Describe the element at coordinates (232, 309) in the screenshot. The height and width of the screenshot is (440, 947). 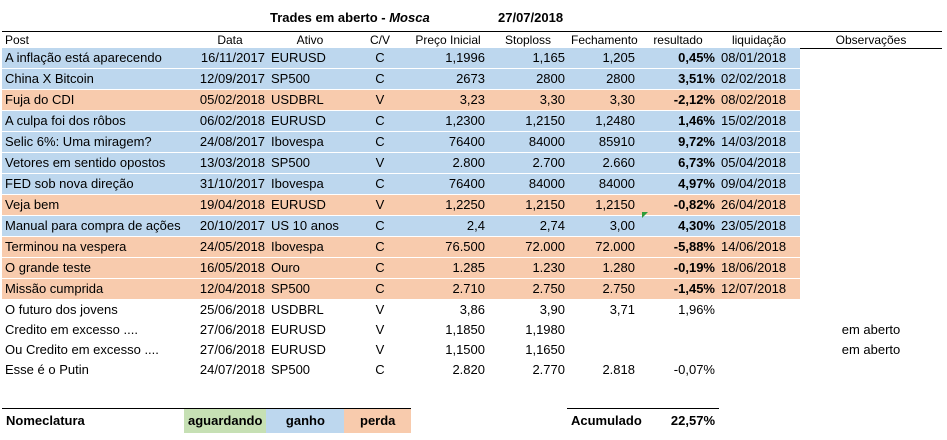
I see `cell-data: 25/06/2018` at that location.